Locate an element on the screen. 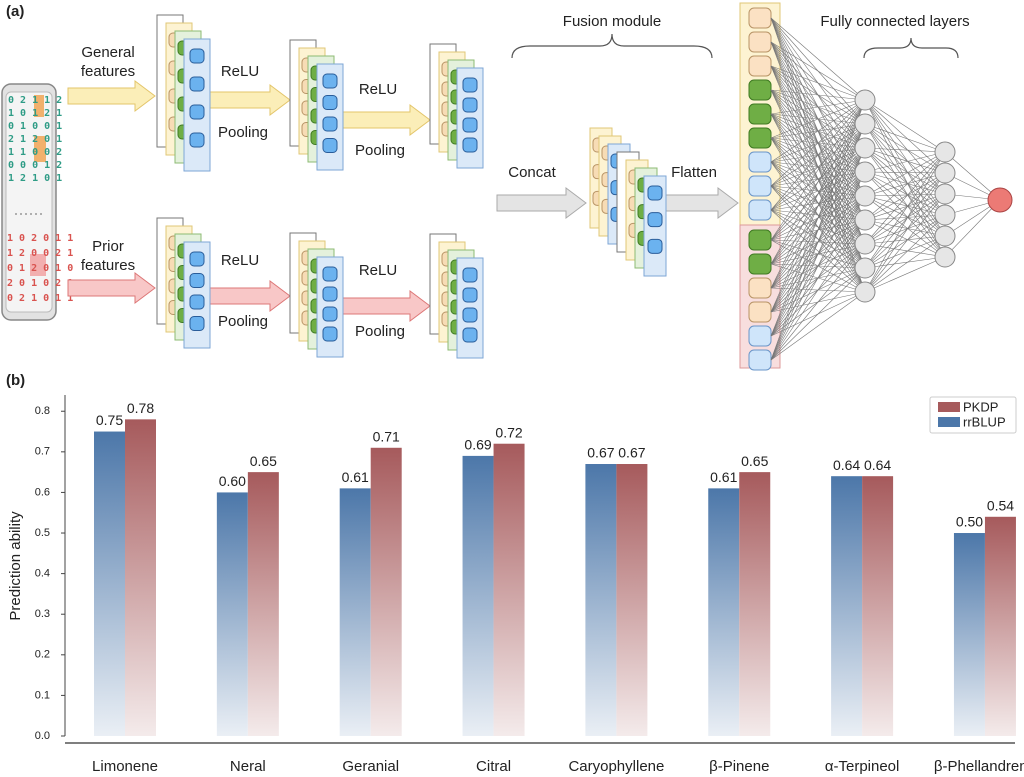 The height and width of the screenshot is (777, 1024). y-axis-label: Prediction ability is located at coordinates (15, 566).